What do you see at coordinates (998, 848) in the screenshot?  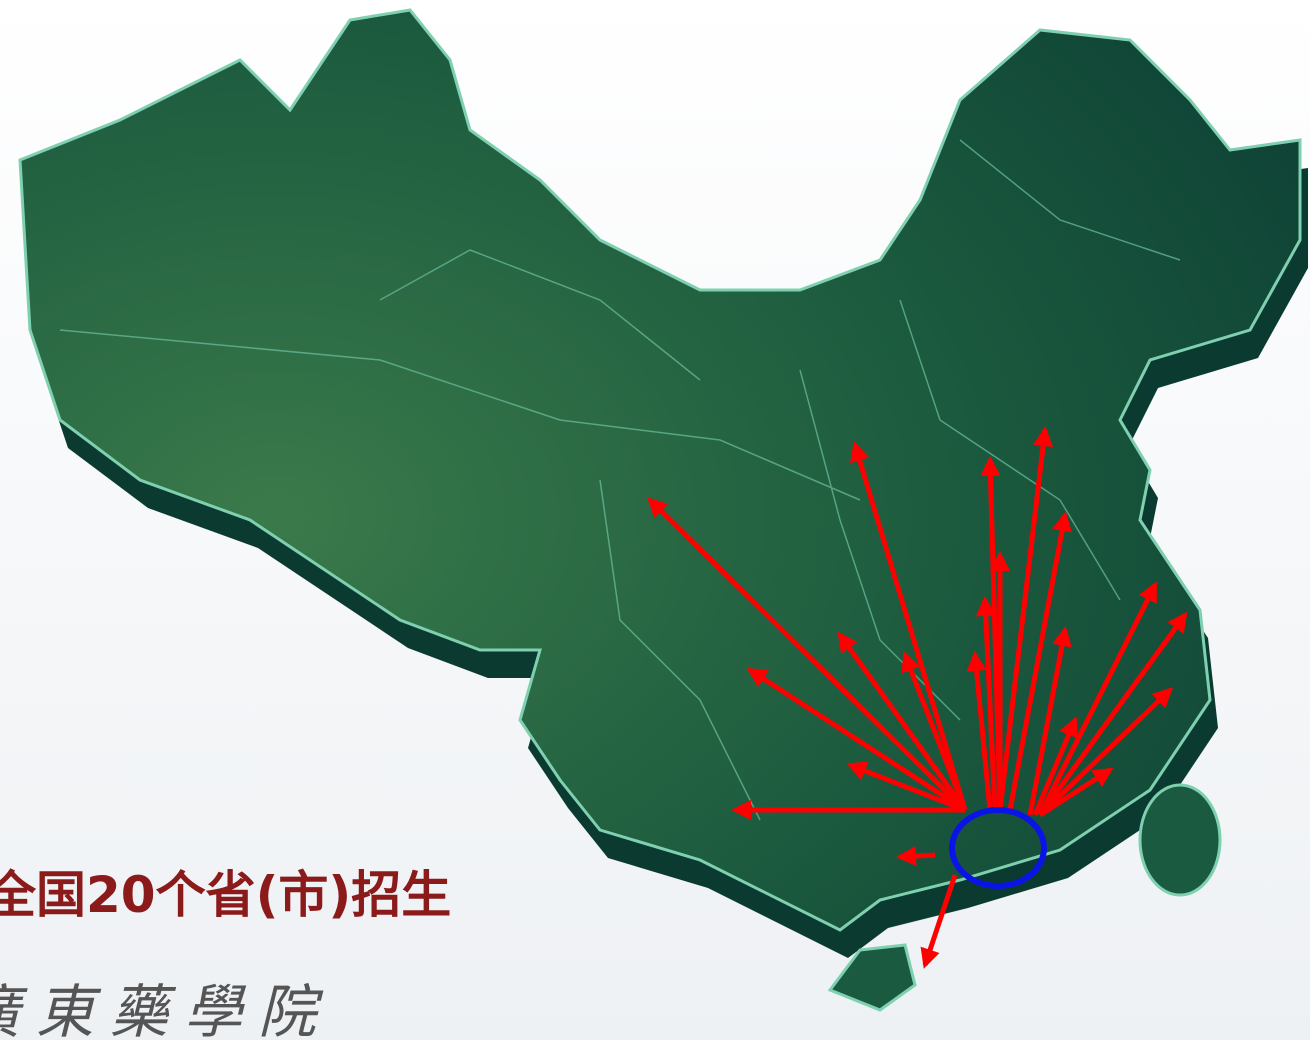 I see `origin-circle` at bounding box center [998, 848].